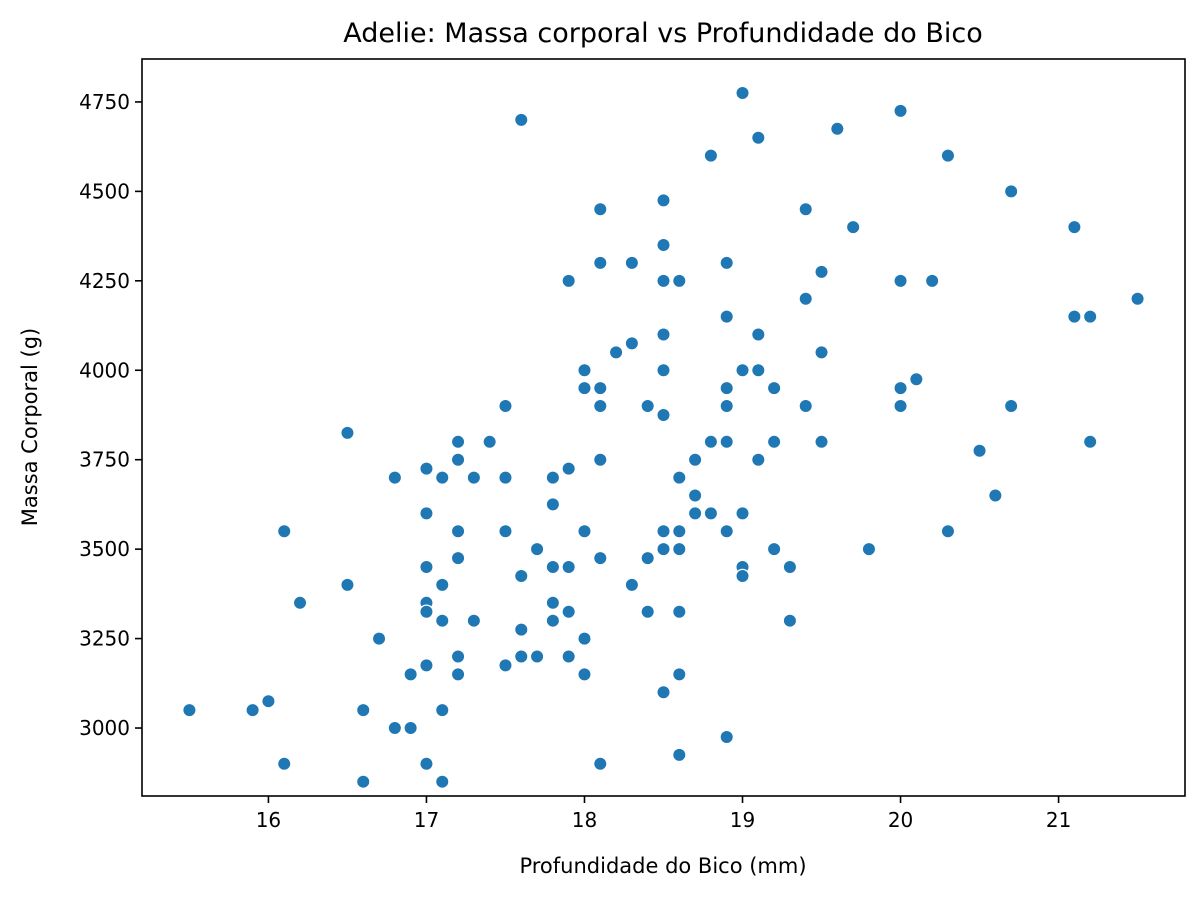  I want to click on x-tick-label: 18, so click(584, 820).